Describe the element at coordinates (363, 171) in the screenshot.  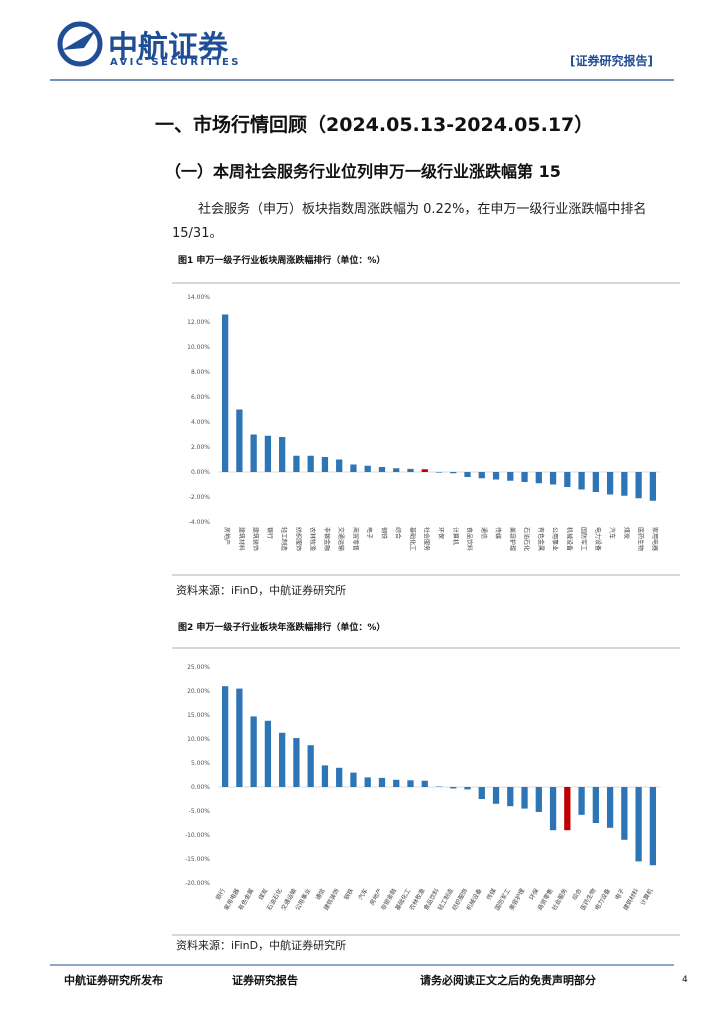
I see `subheading: （一）本周社会服务行业位列申万一级行业涨跌幅第 15` at that location.